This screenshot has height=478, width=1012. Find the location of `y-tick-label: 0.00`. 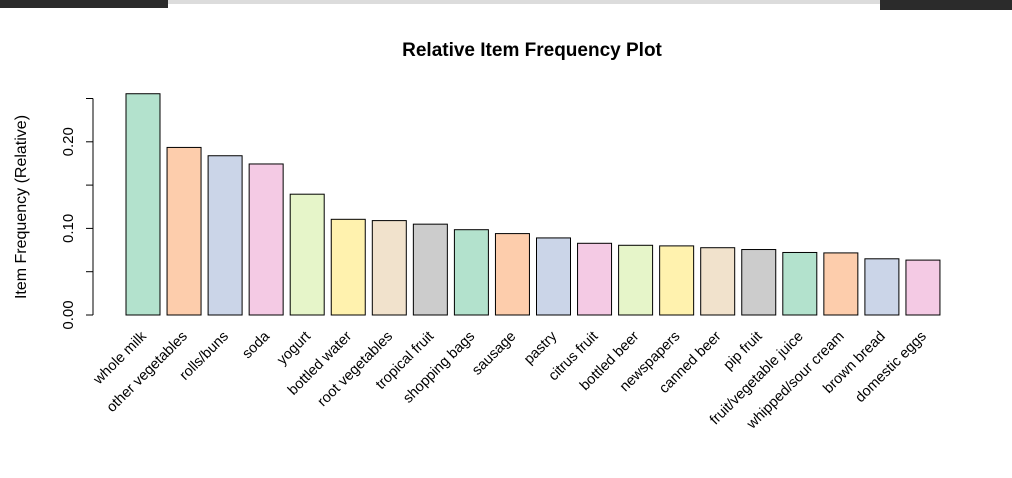

y-tick-label: 0.00 is located at coordinates (68, 314).